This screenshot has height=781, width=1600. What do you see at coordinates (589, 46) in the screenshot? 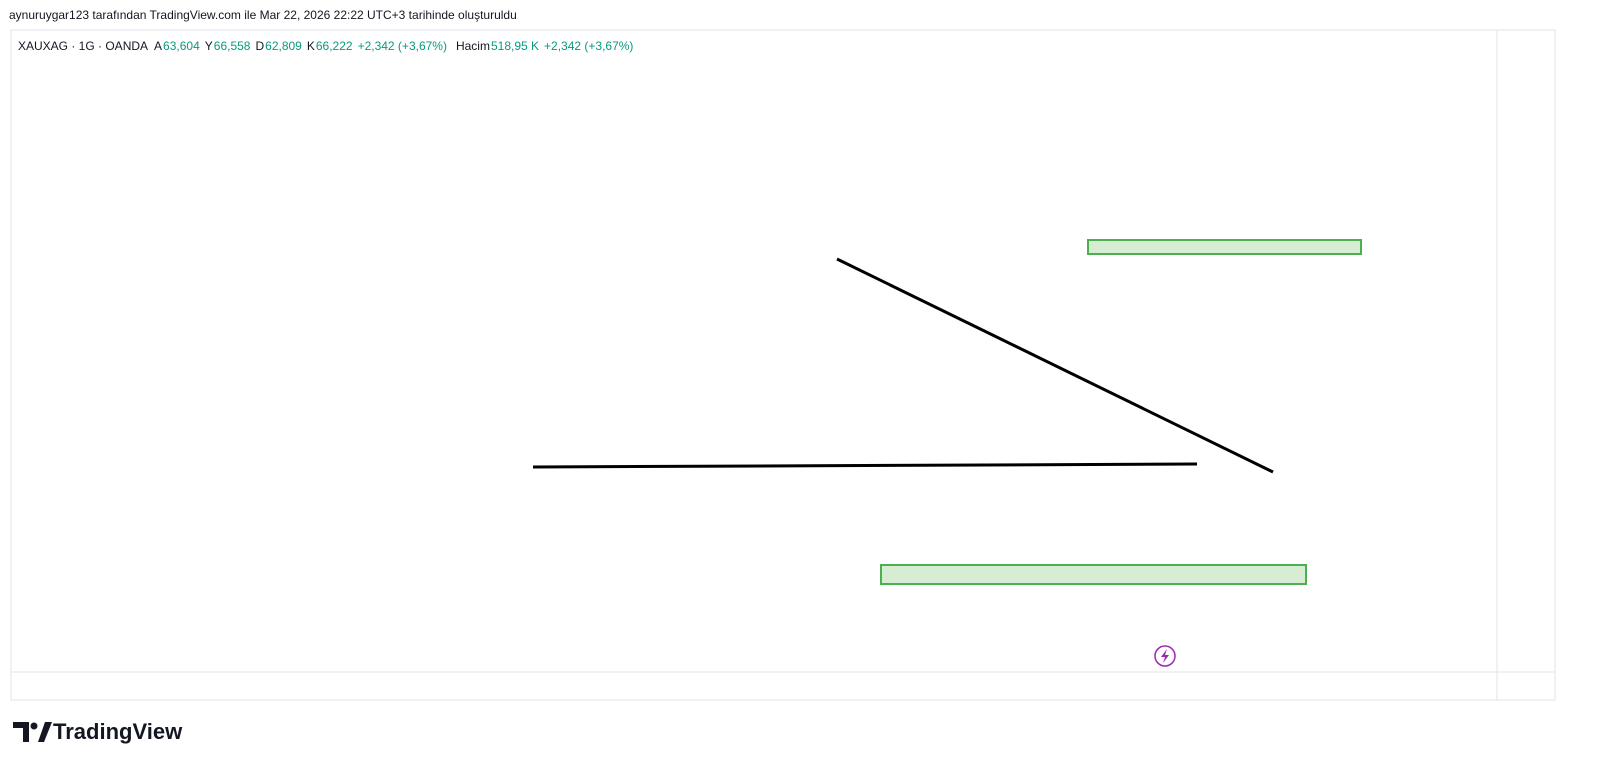
I see `volume-change: +2,342 (+3,67%)` at bounding box center [589, 46].